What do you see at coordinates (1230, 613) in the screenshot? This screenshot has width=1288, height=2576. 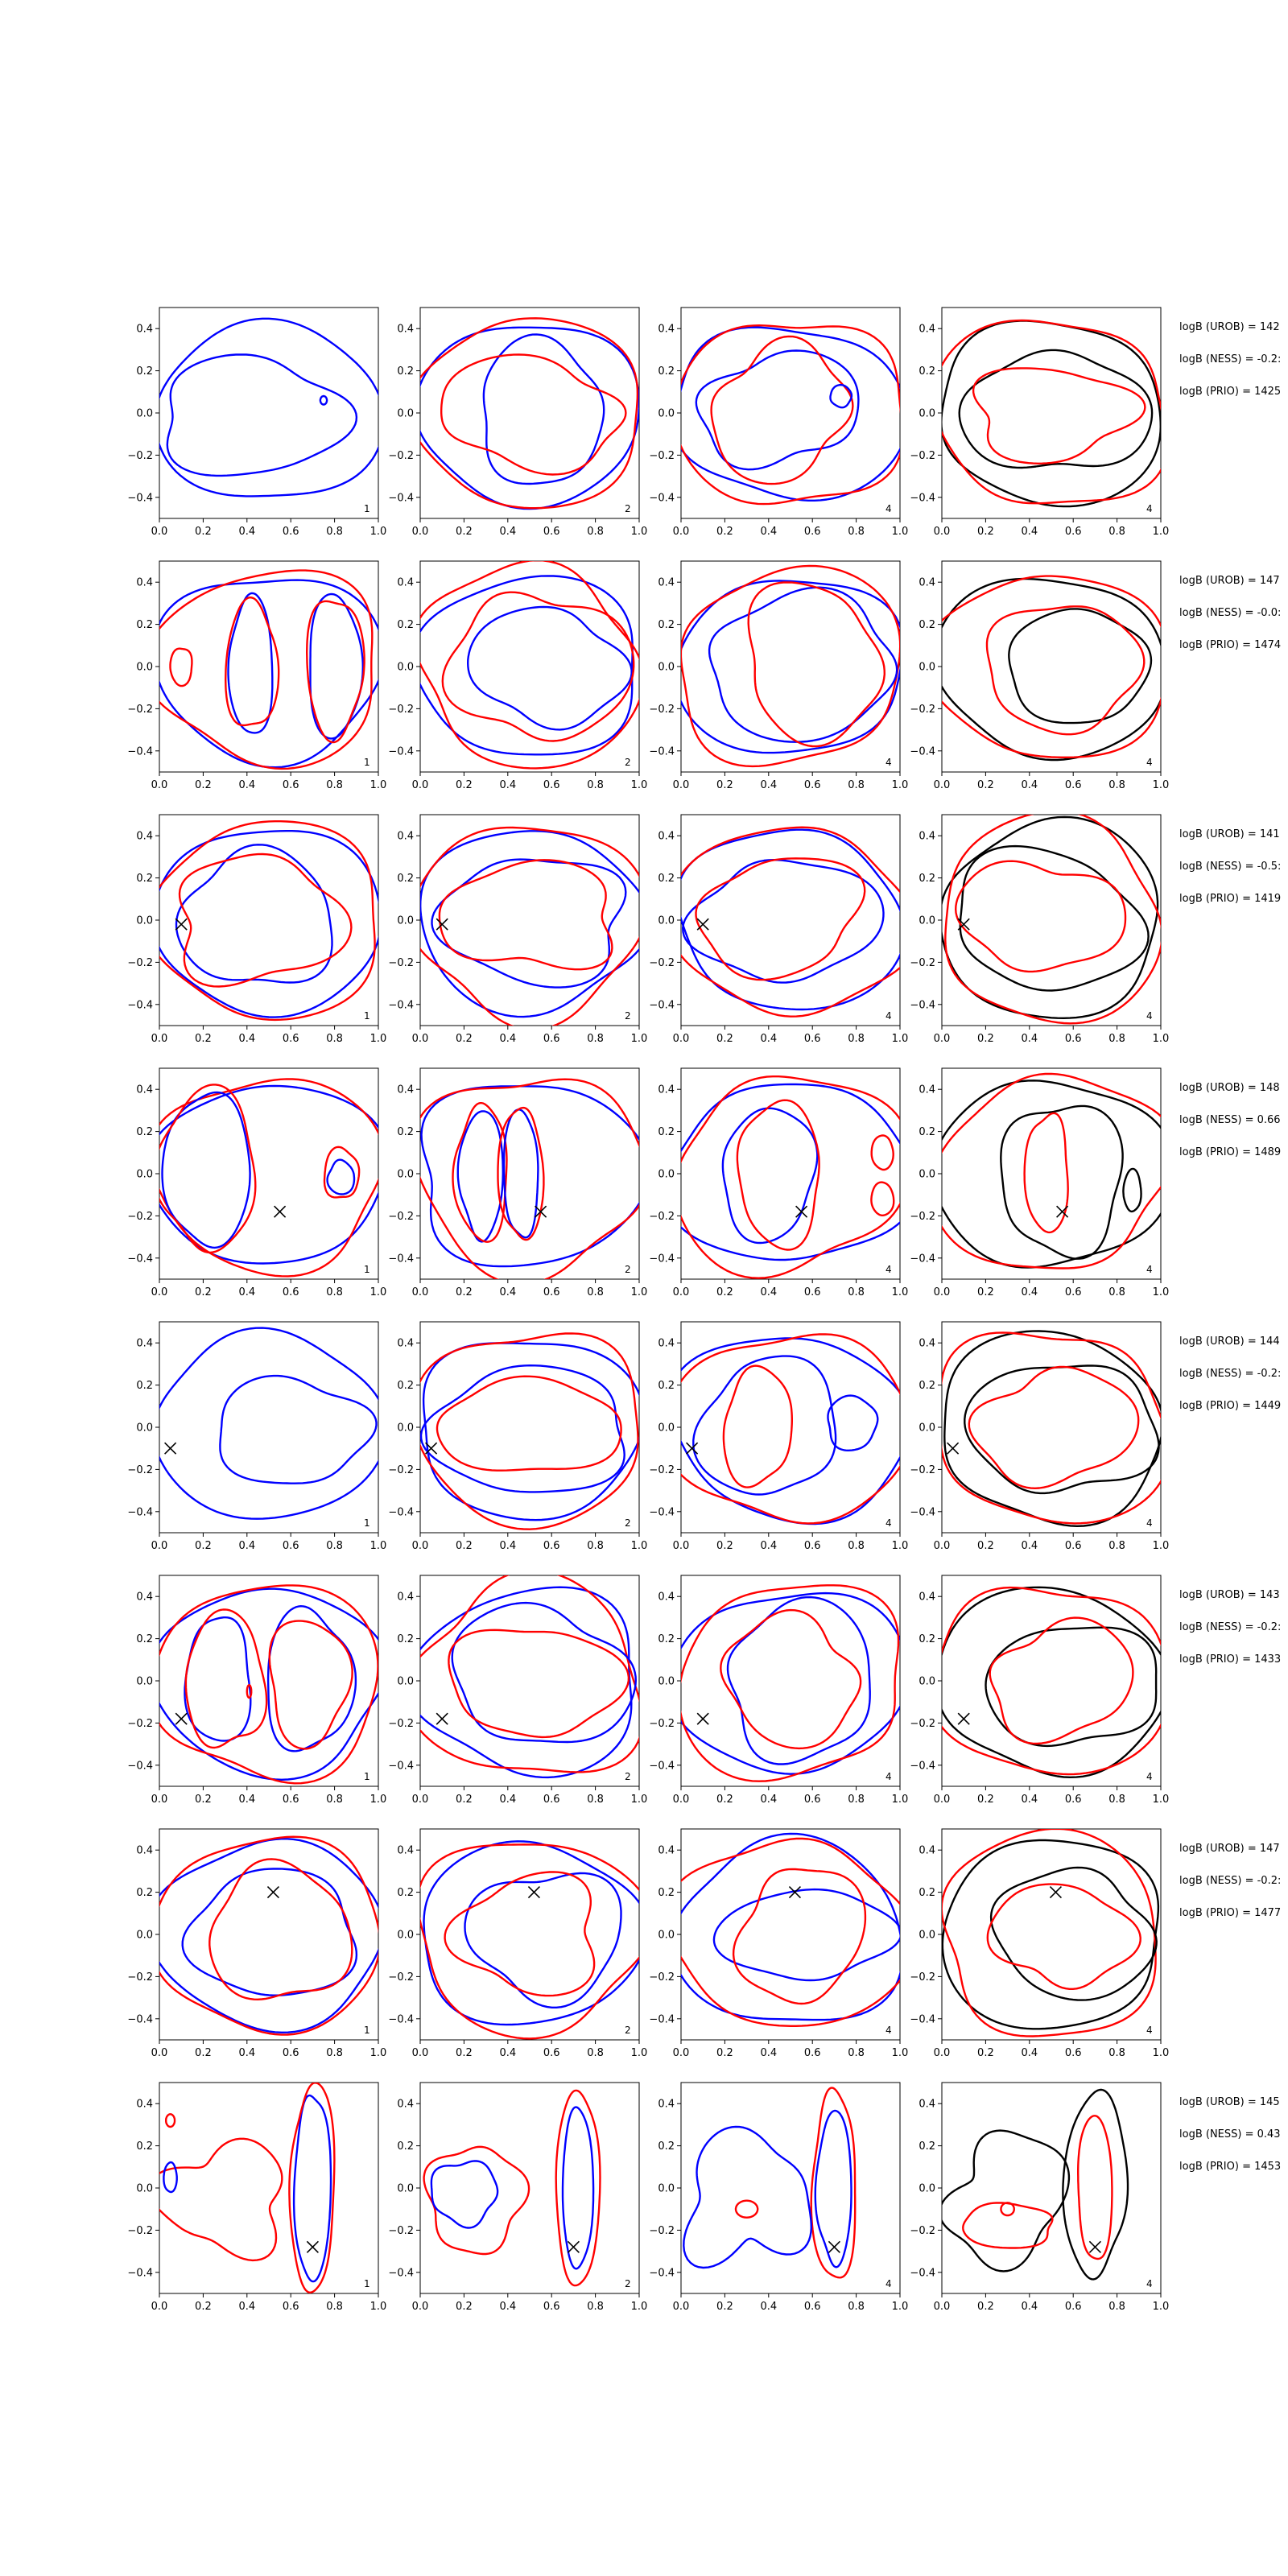 I see `logb-annotation: logB (NESS) = -0.0:` at bounding box center [1230, 613].